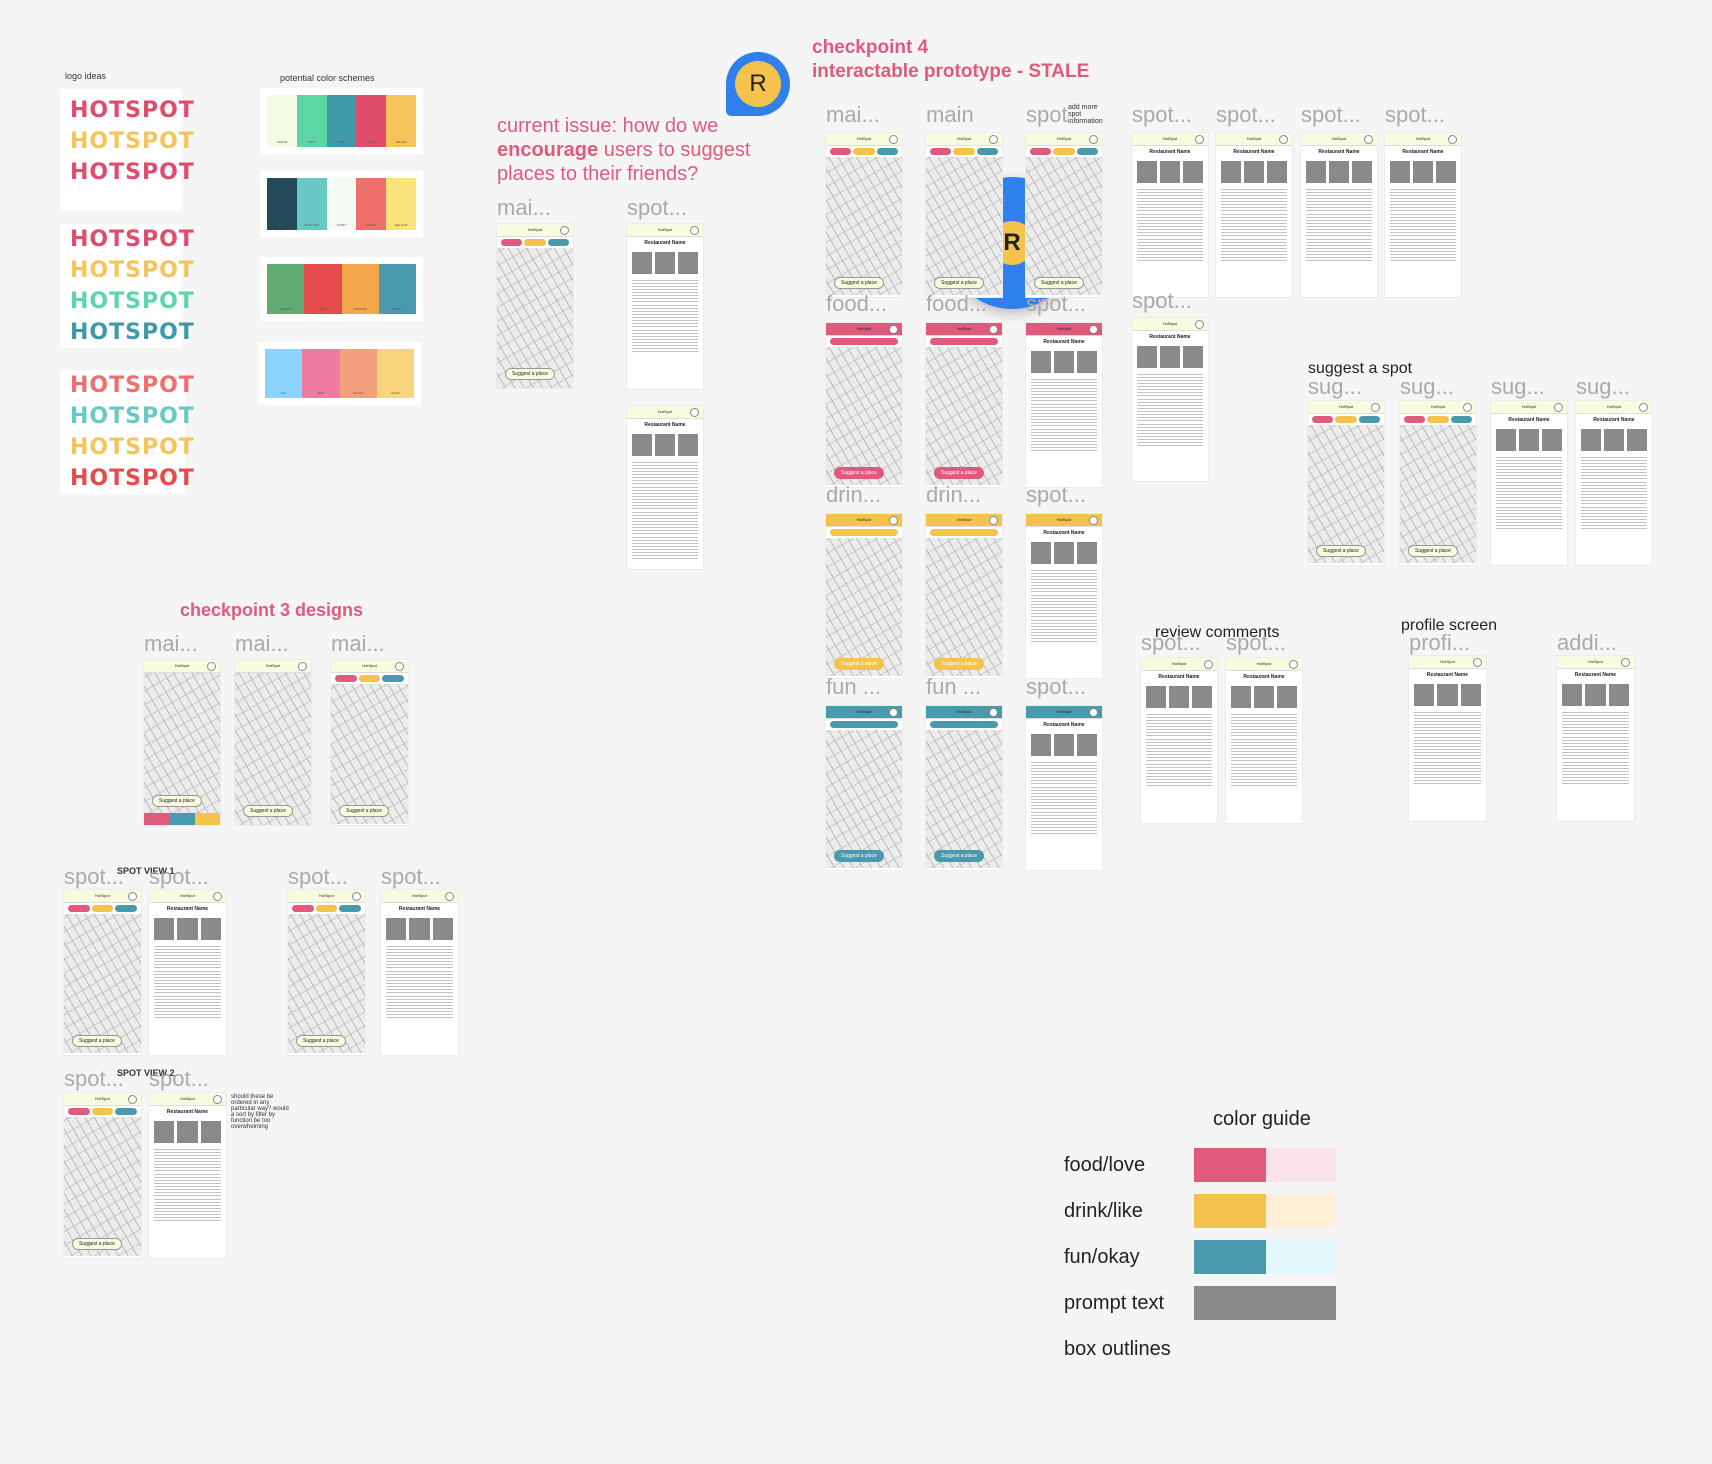 This screenshot has height=1464, width=1712. Describe the element at coordinates (397, 309) in the screenshot. I see `swatch-name: BLUE` at that location.